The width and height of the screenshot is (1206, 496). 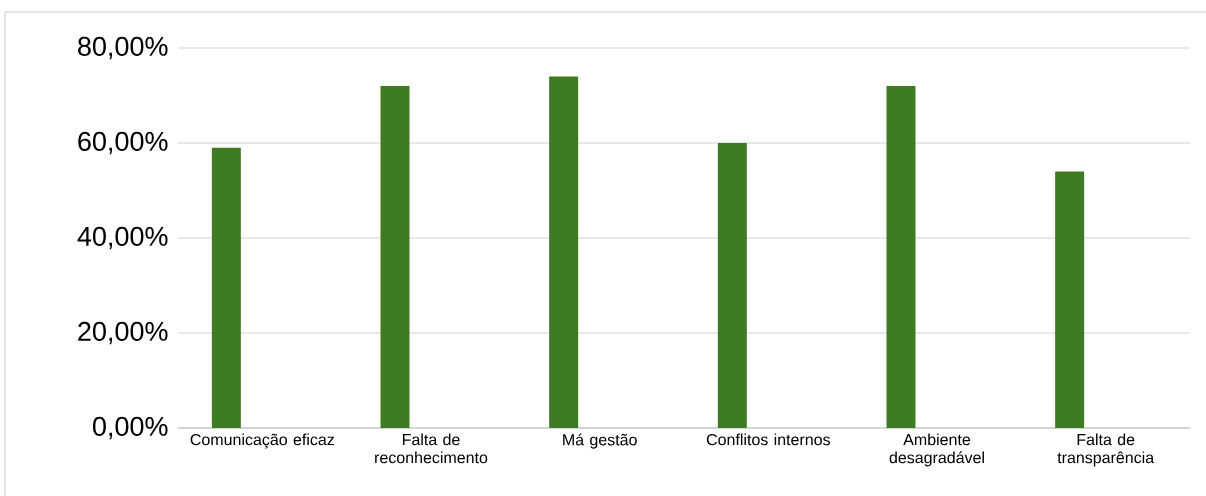 What do you see at coordinates (122, 238) in the screenshot?
I see `y-tick-label: 40,00%` at bounding box center [122, 238].